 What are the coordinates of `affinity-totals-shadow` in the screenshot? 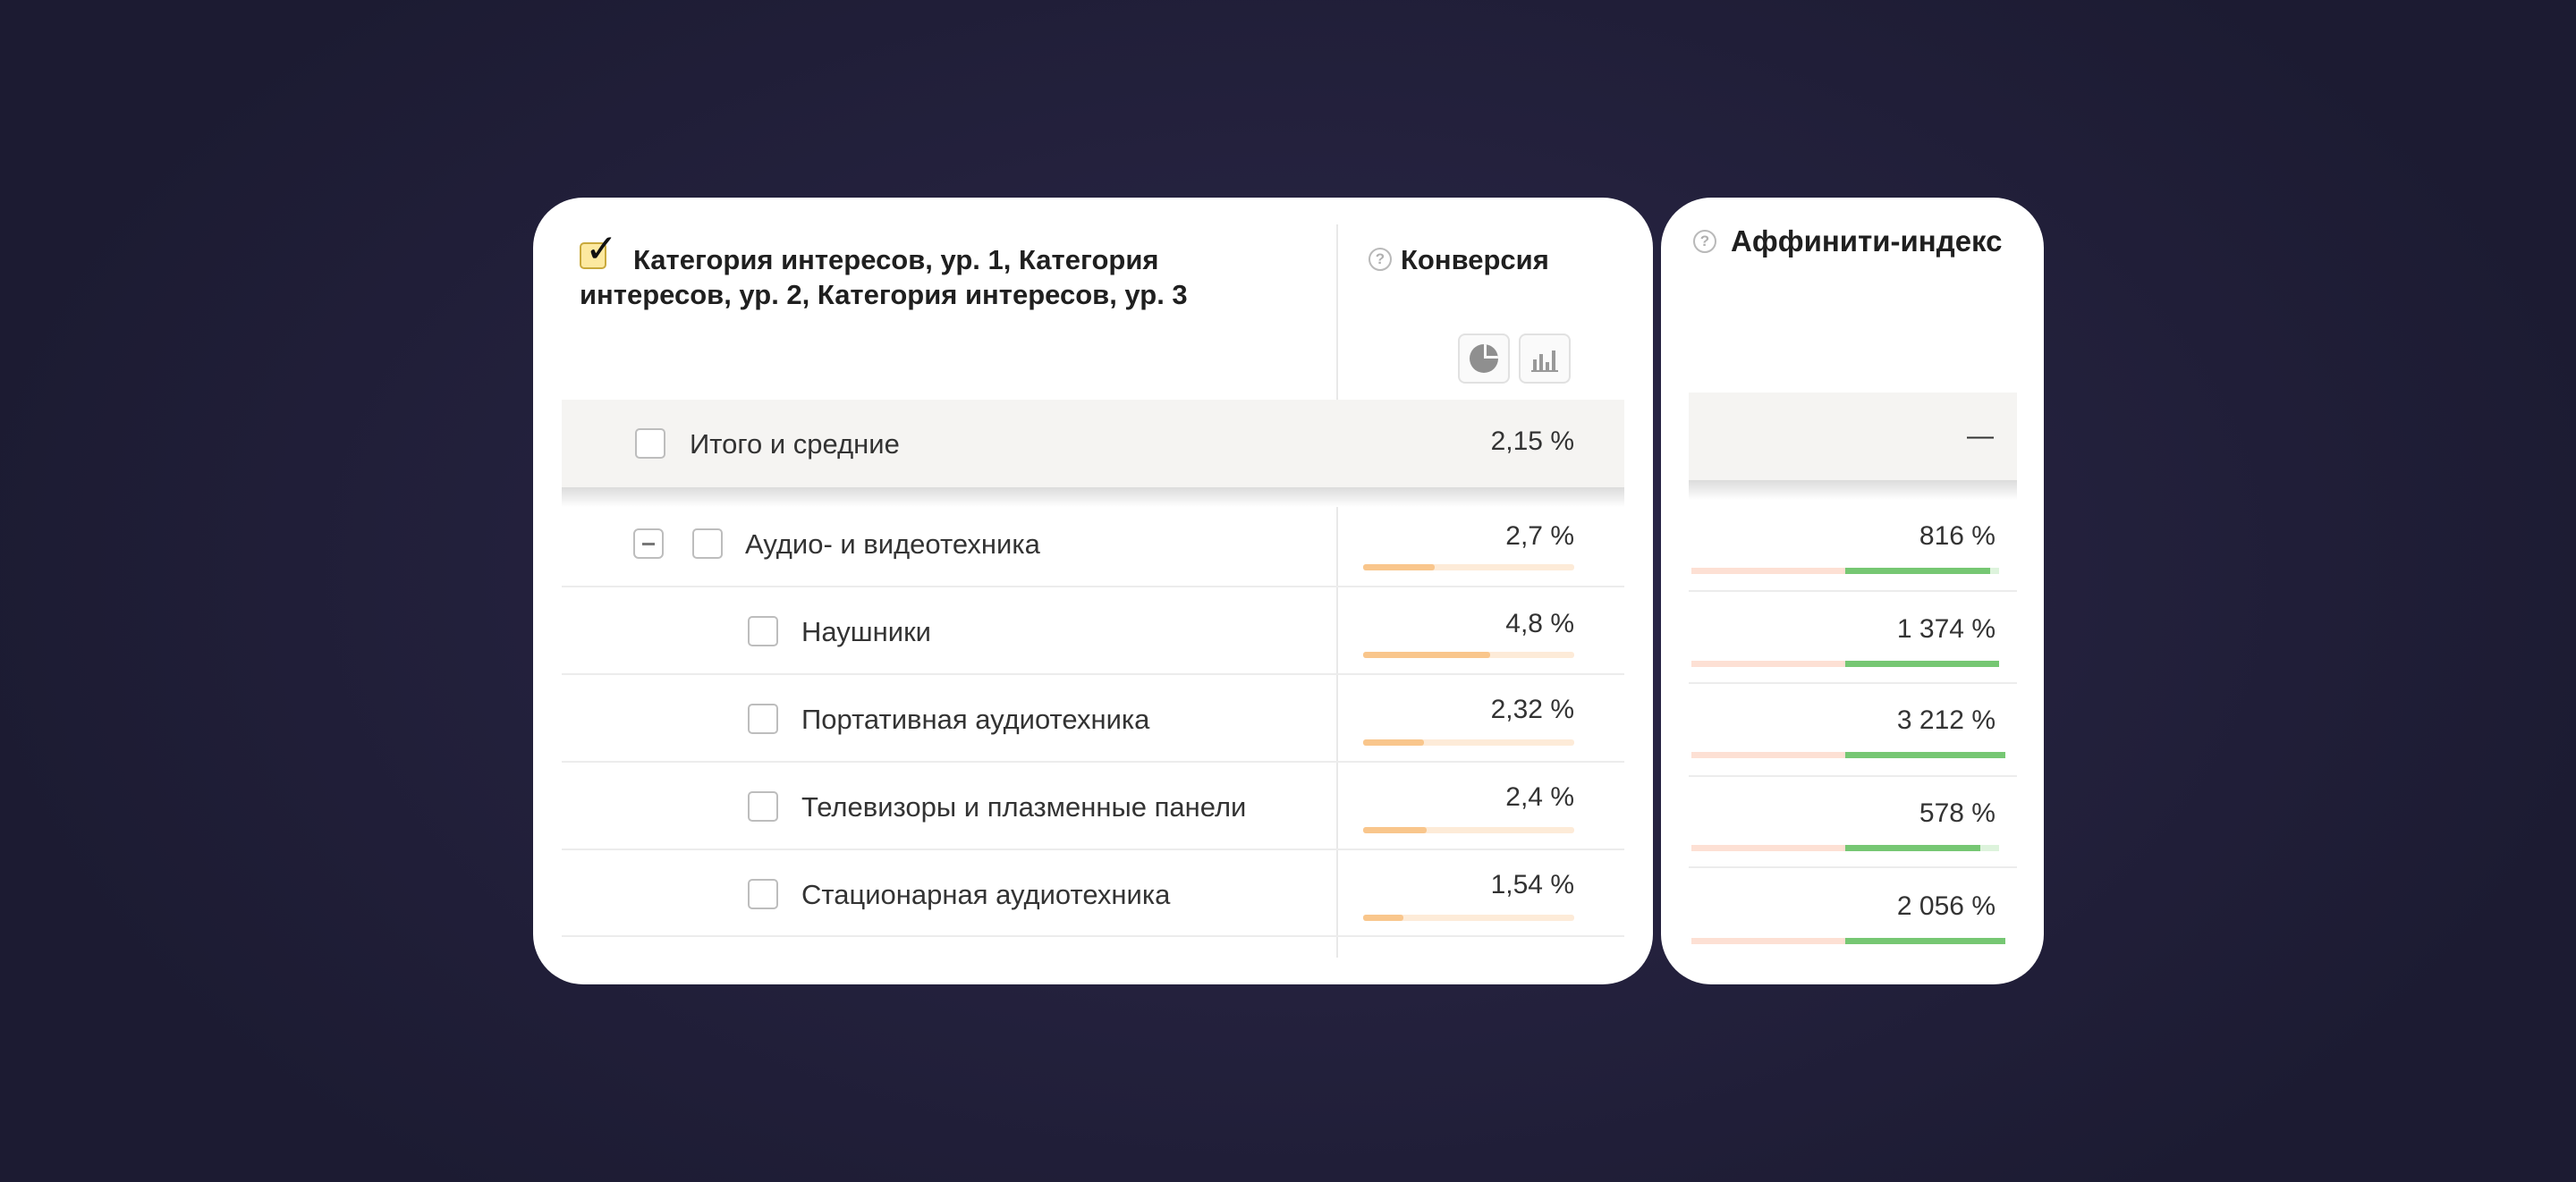 It's located at (1853, 490).